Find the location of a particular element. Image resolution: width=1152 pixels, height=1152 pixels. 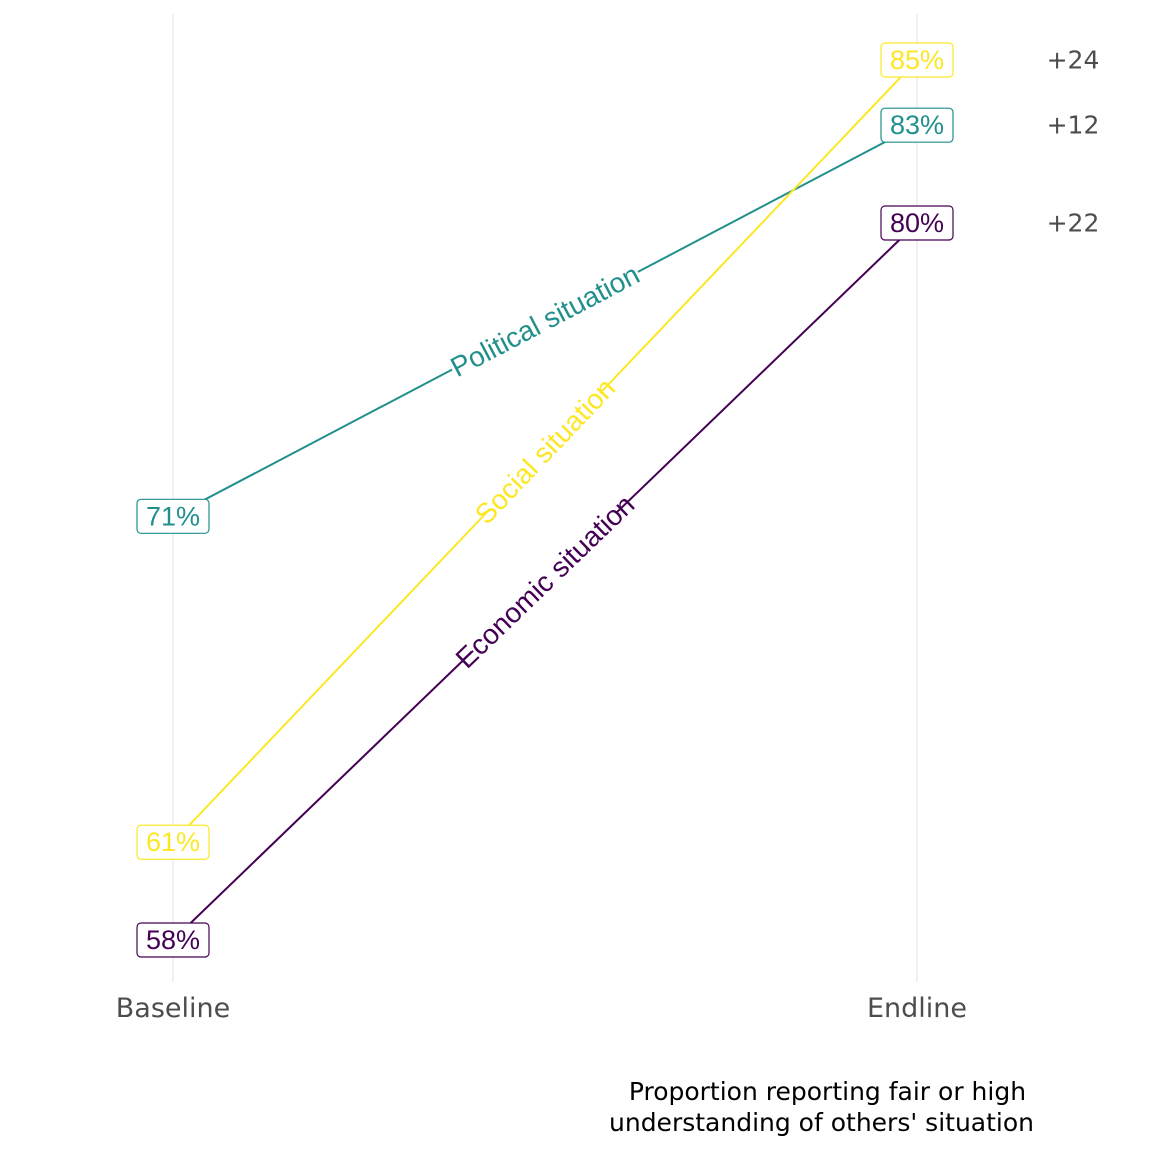

caption-line-2: understanding of others' situation is located at coordinates (821, 1122).